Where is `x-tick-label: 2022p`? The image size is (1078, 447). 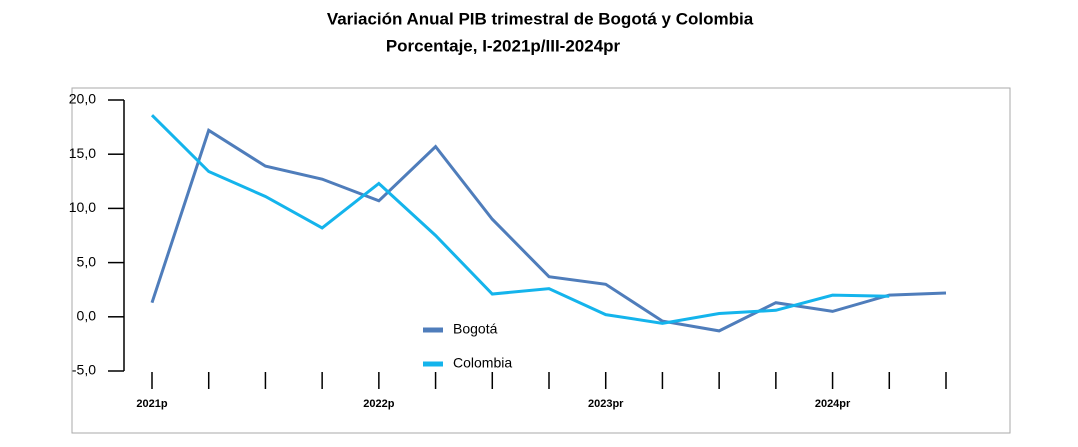 x-tick-label: 2022p is located at coordinates (378, 404).